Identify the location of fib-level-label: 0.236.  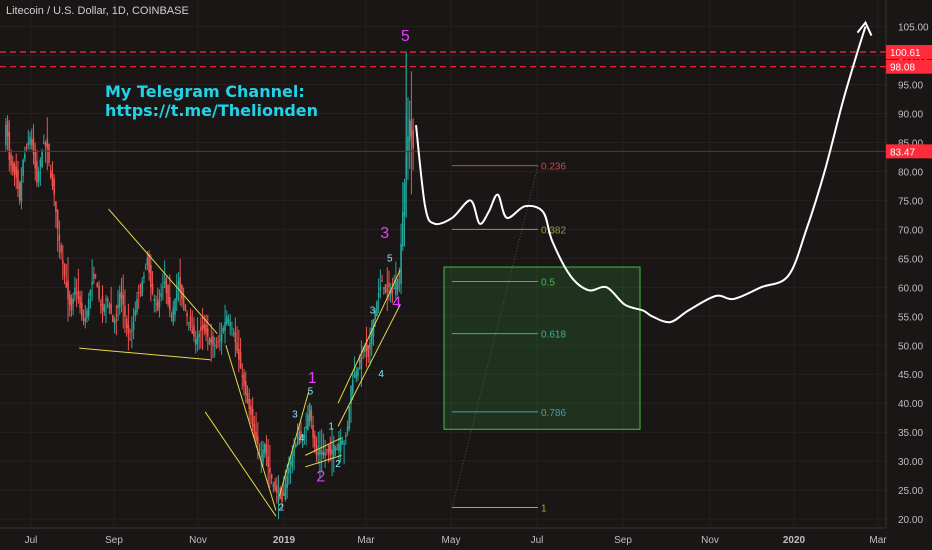
(553, 167).